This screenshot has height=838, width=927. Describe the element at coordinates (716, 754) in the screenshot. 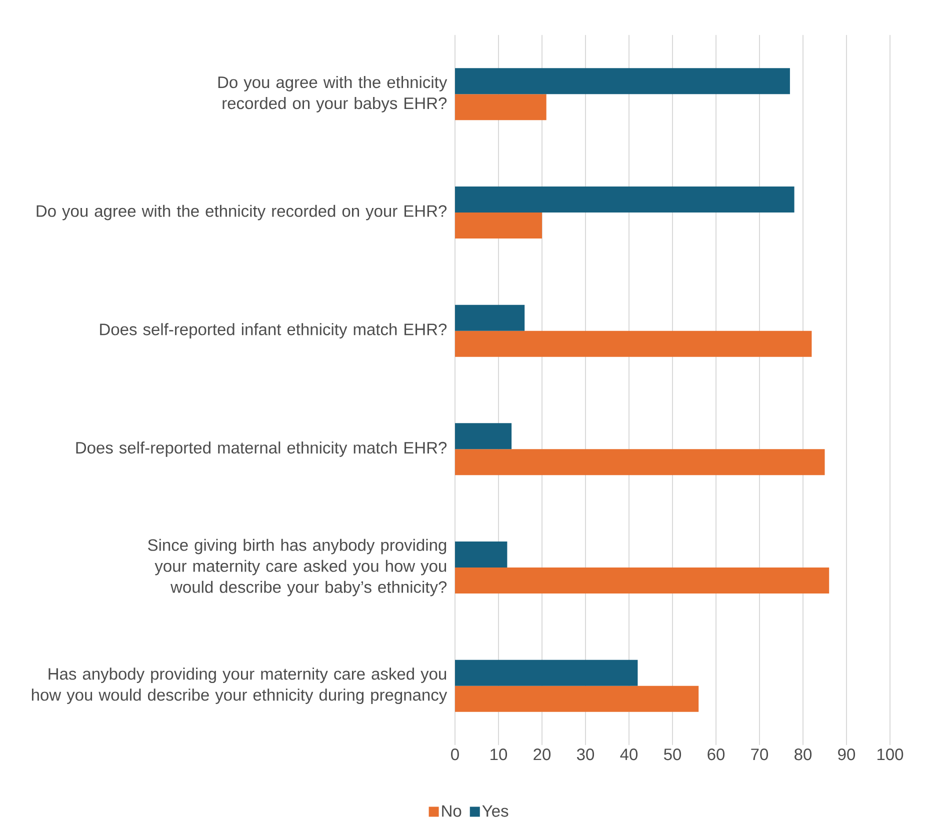

I see `x-tick-label: 60` at that location.